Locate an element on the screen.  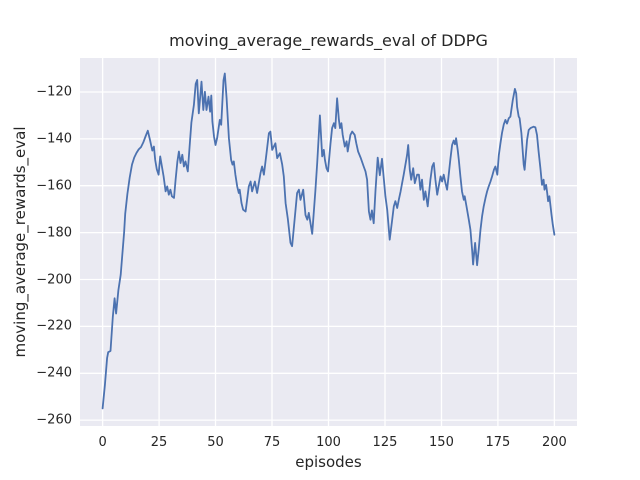
y-tick-label: −240 is located at coordinates (54, 373).